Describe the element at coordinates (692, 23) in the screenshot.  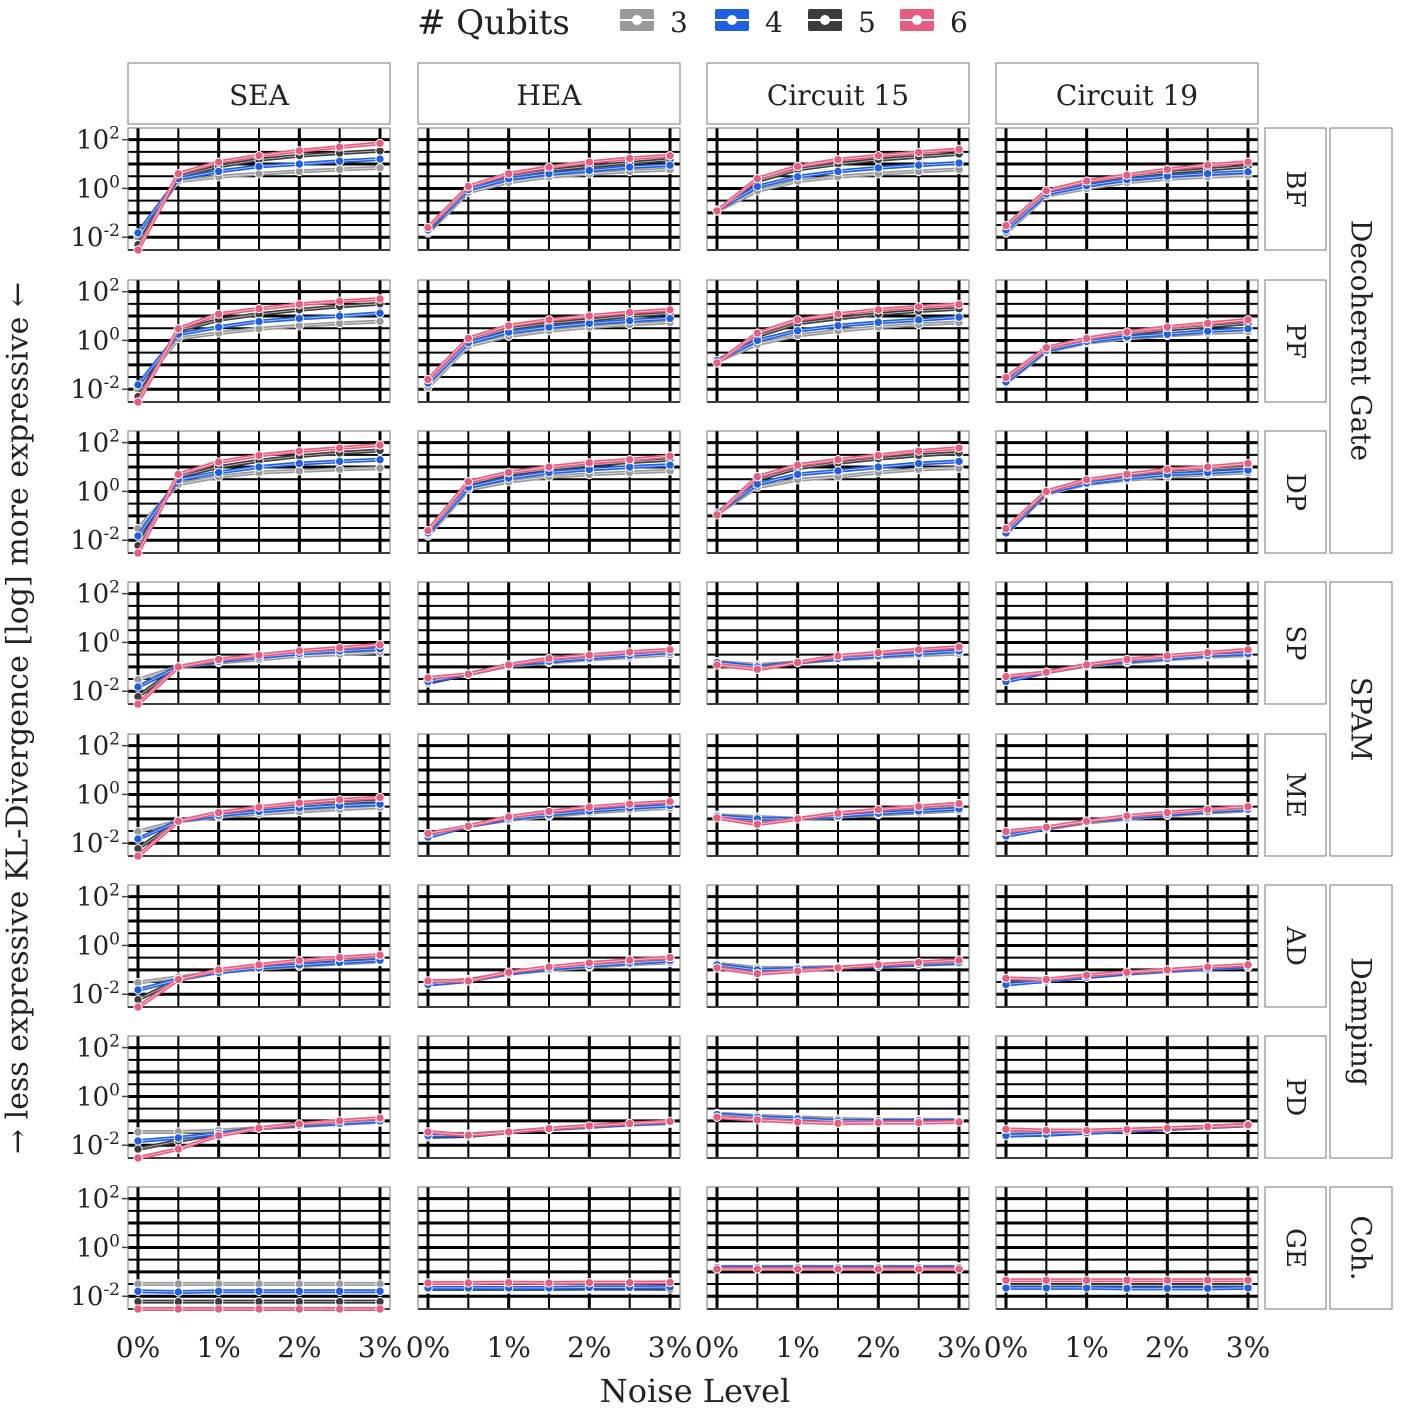
I see `legend: # Qubits 3 4 5 6` at that location.